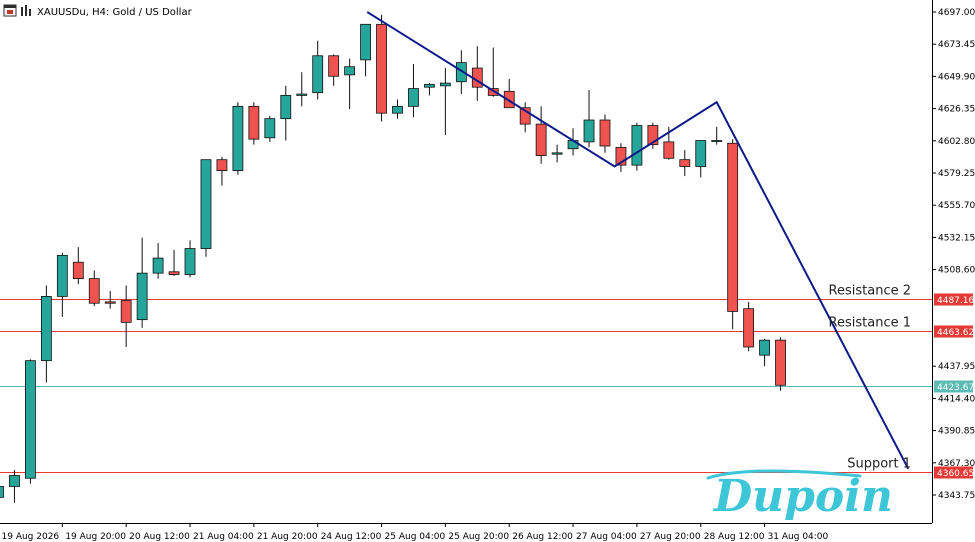 The width and height of the screenshot is (975, 542). I want to click on price-tag: 4423.67, so click(954, 386).